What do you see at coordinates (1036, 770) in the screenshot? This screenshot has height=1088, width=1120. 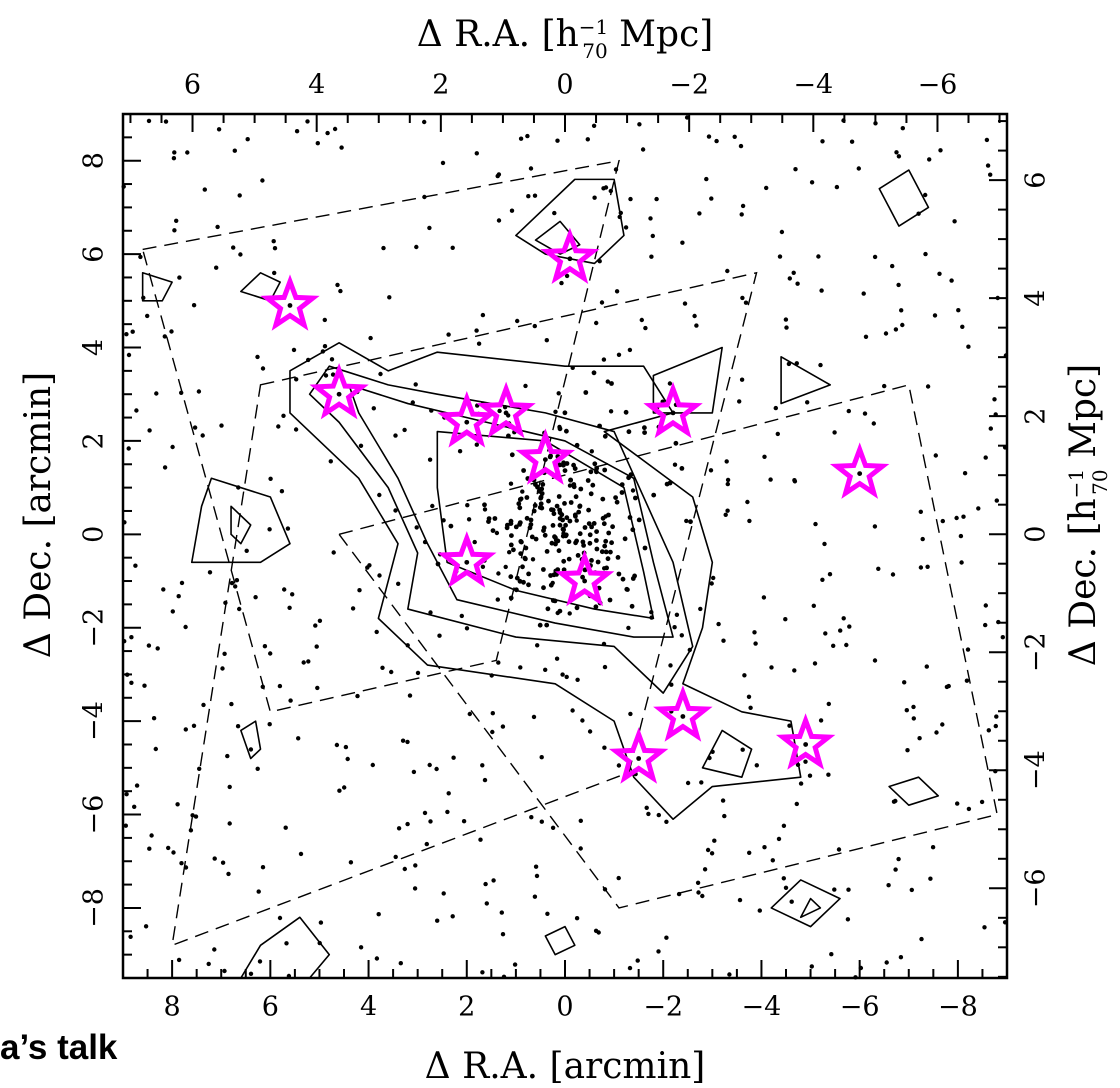 I see `y-tick-label-right: −4` at bounding box center [1036, 770].